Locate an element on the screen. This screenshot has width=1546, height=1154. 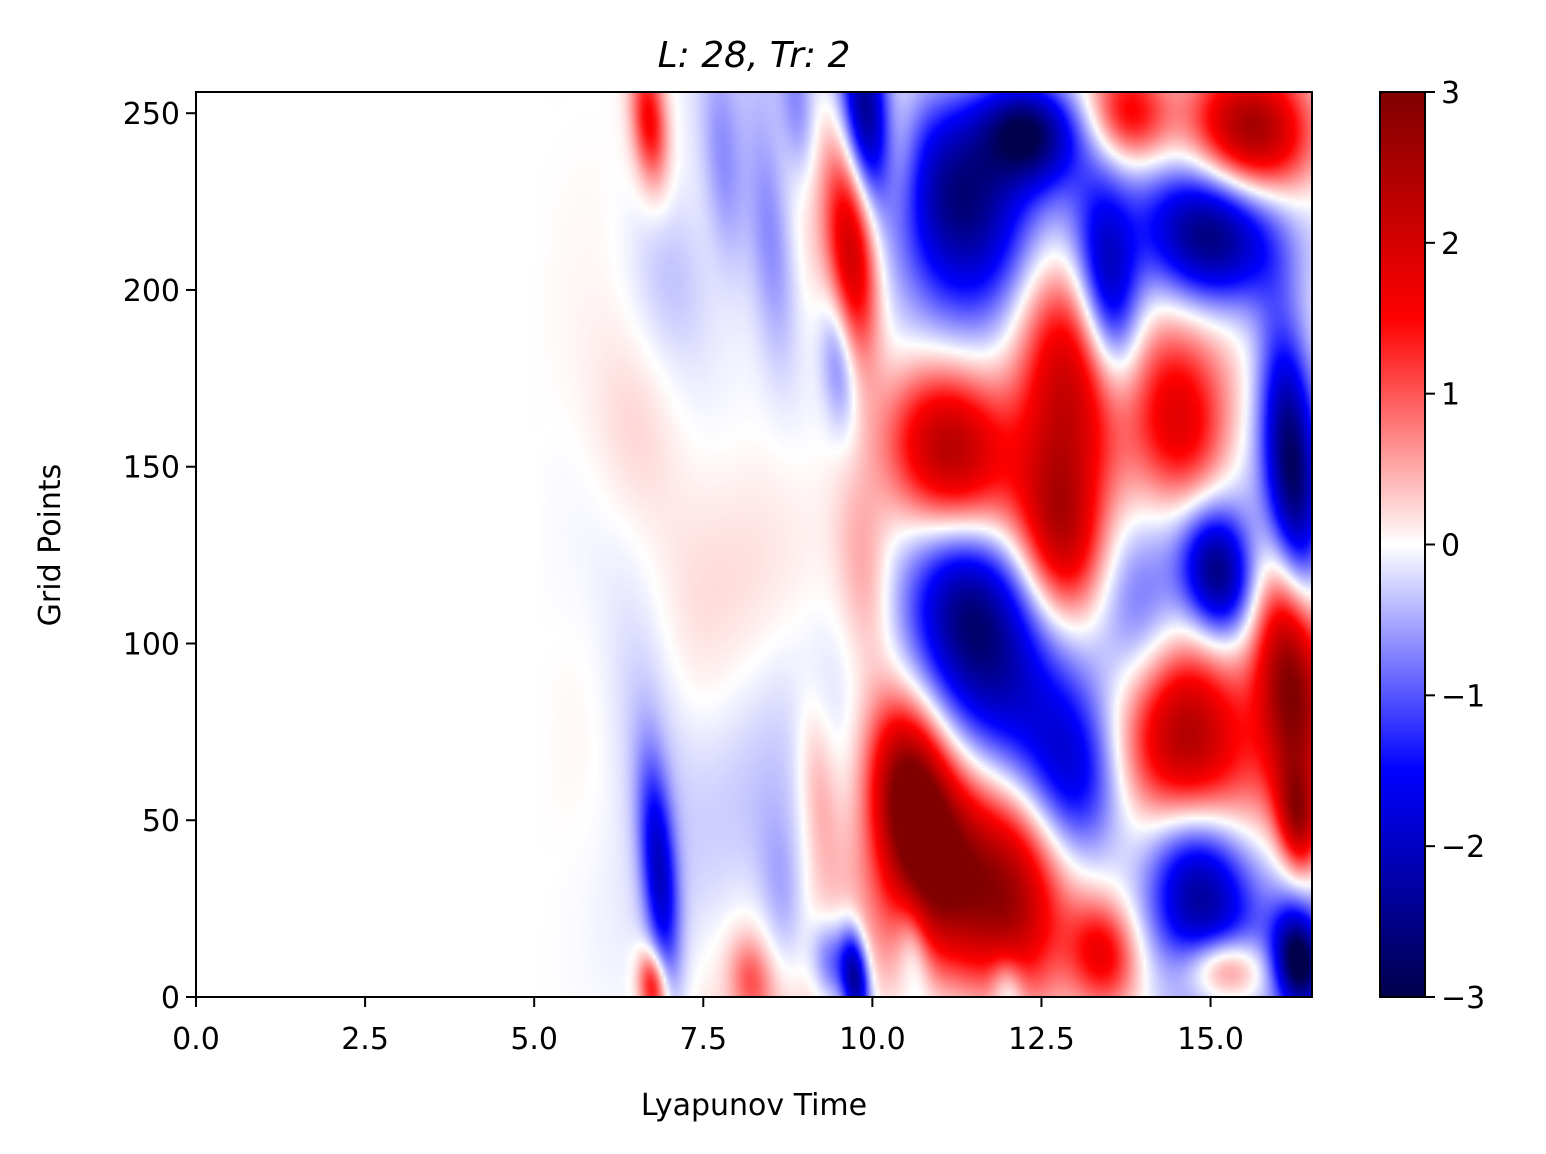
x-axis-label: Lyapunov Time is located at coordinates (754, 1105).